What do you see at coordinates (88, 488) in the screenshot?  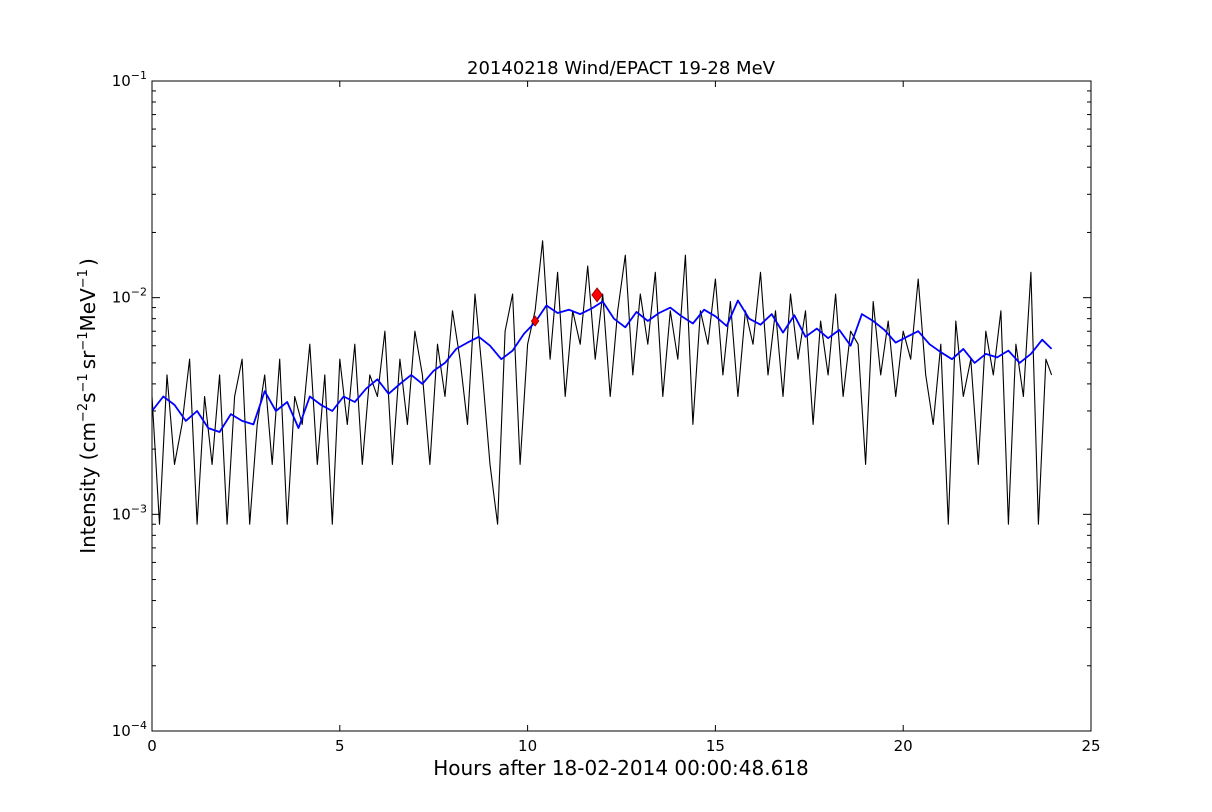 I see `y-axis-label-prefix: Intensity (cm` at bounding box center [88, 488].